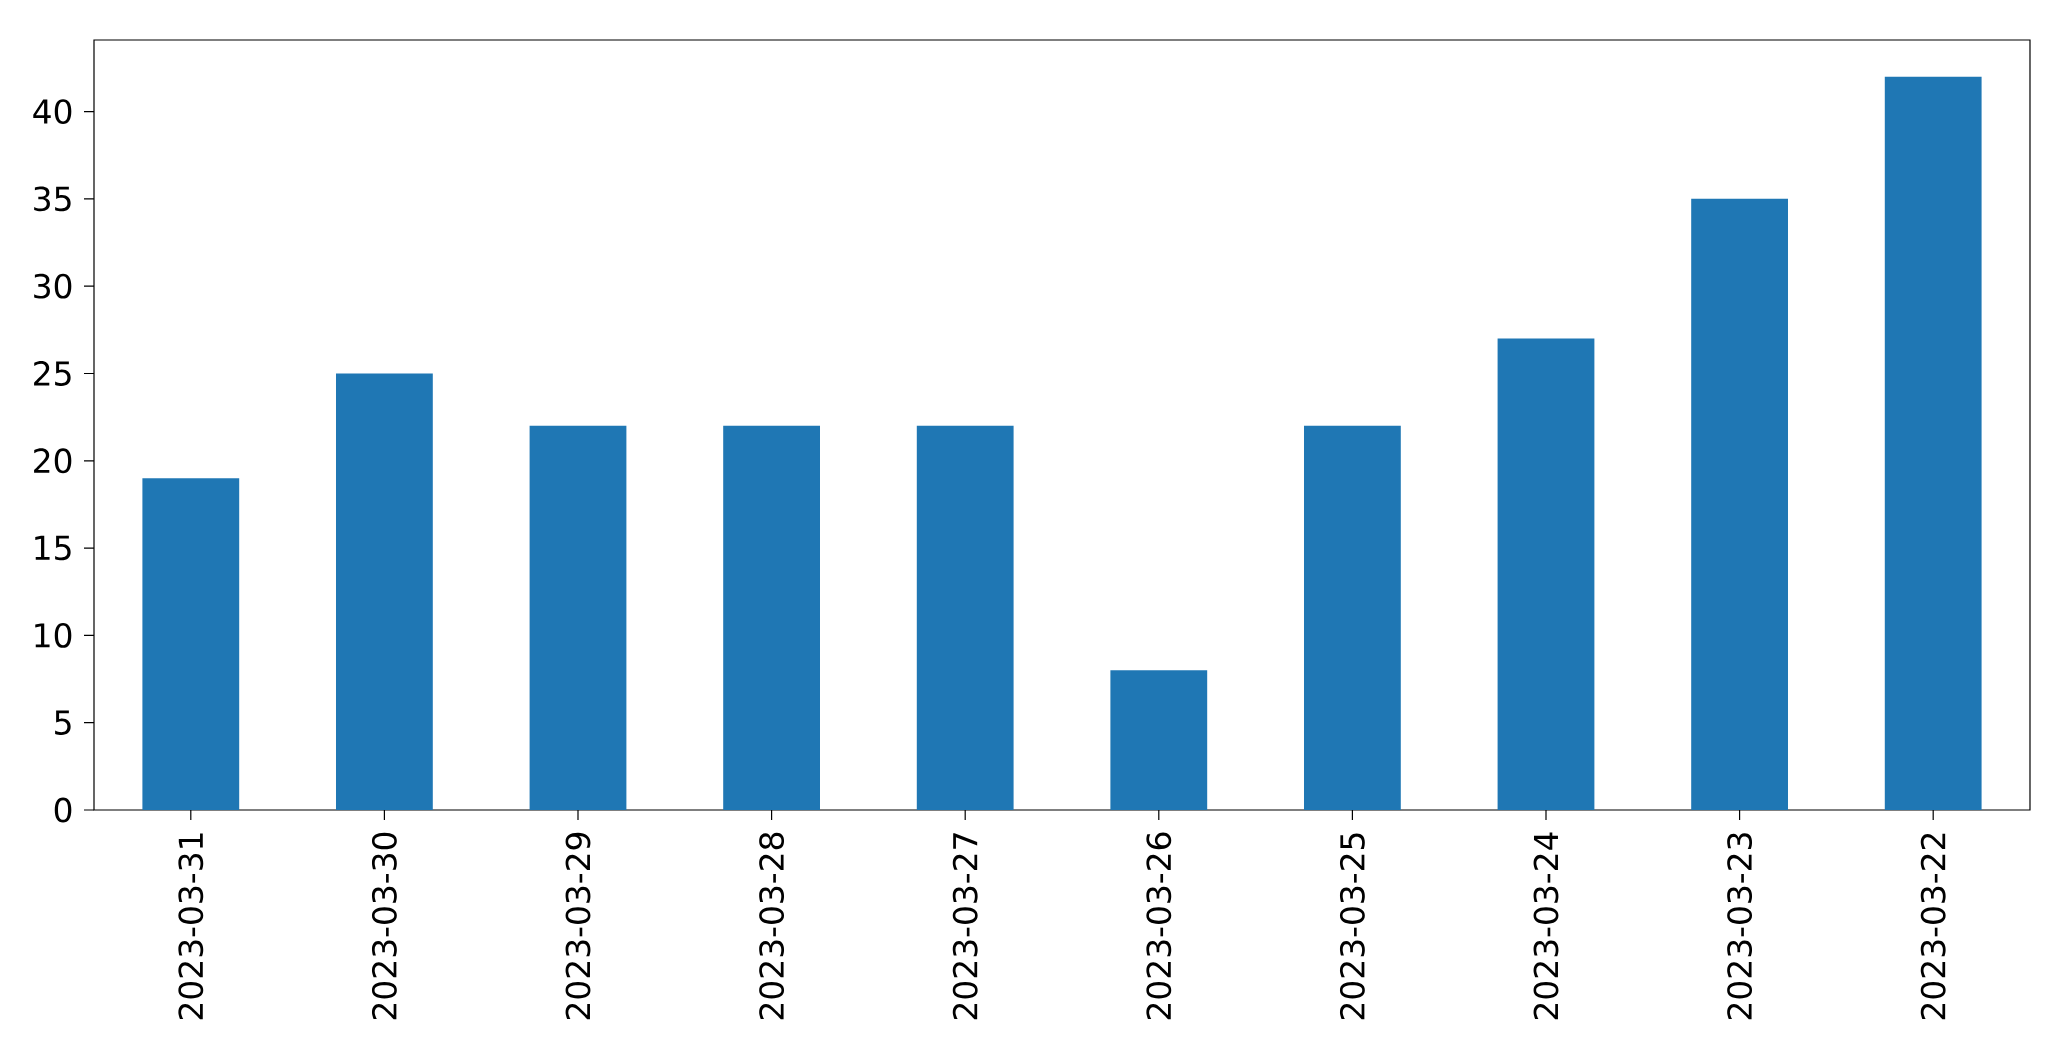 The height and width of the screenshot is (1061, 2071). I want to click on x-tick-label: 2023-03-28, so click(772, 926).